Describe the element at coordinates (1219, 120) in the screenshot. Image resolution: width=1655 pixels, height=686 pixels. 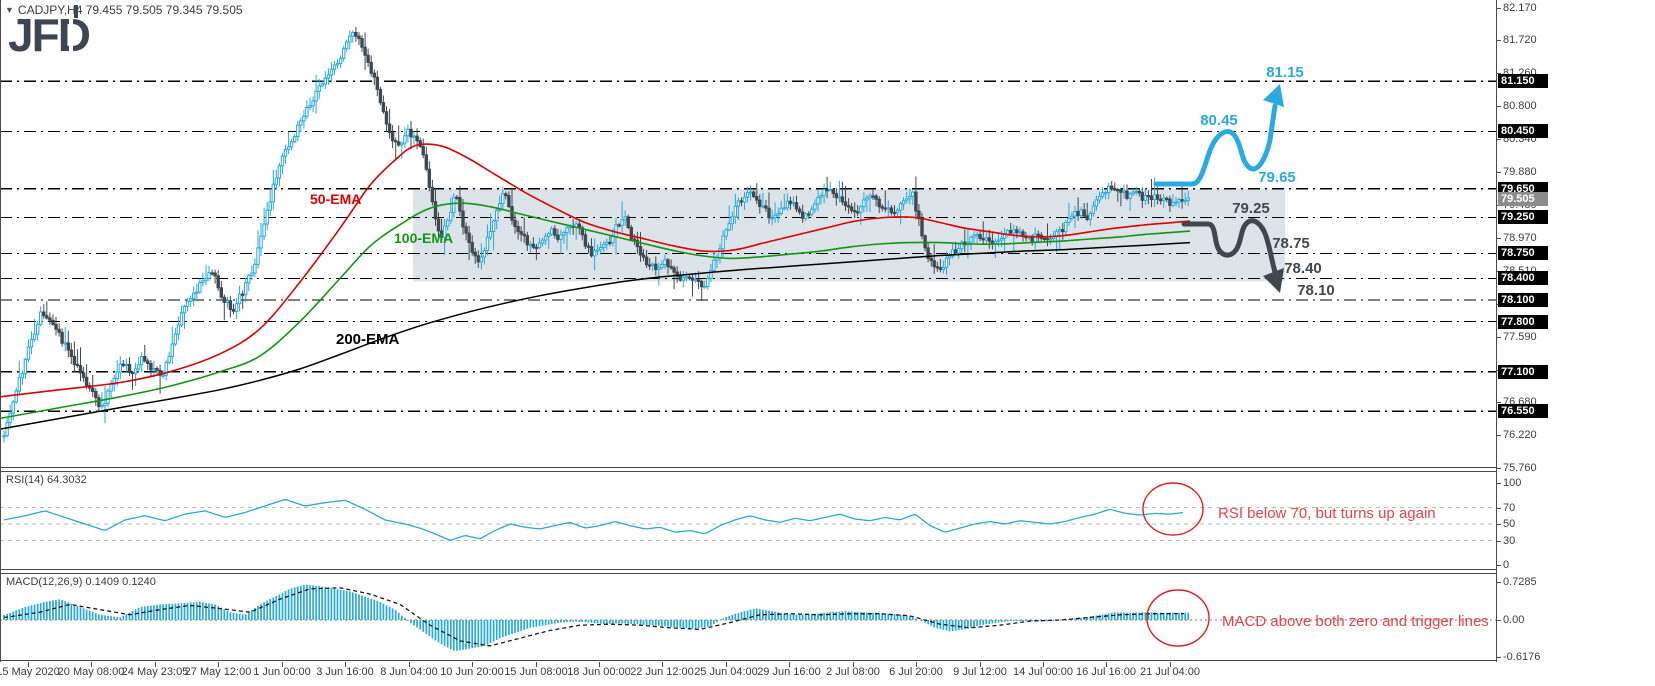
I see `target-level-8045: 80.45` at that location.